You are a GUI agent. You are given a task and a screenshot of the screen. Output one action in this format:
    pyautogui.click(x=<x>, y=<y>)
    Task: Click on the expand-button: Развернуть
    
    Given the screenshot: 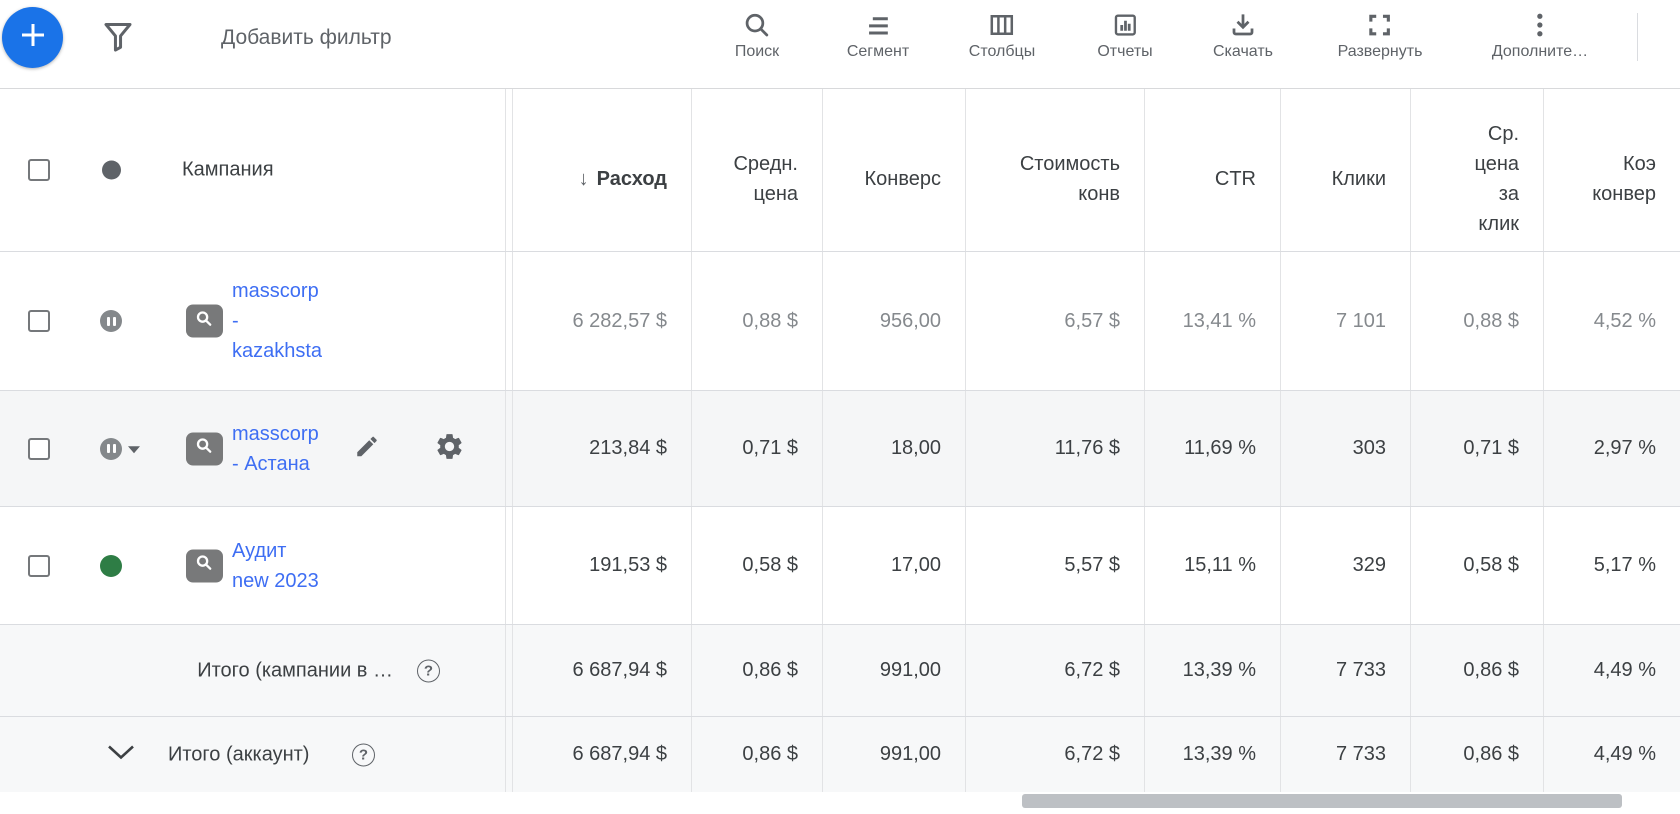 What is the action you would take?
    pyautogui.click(x=1380, y=35)
    